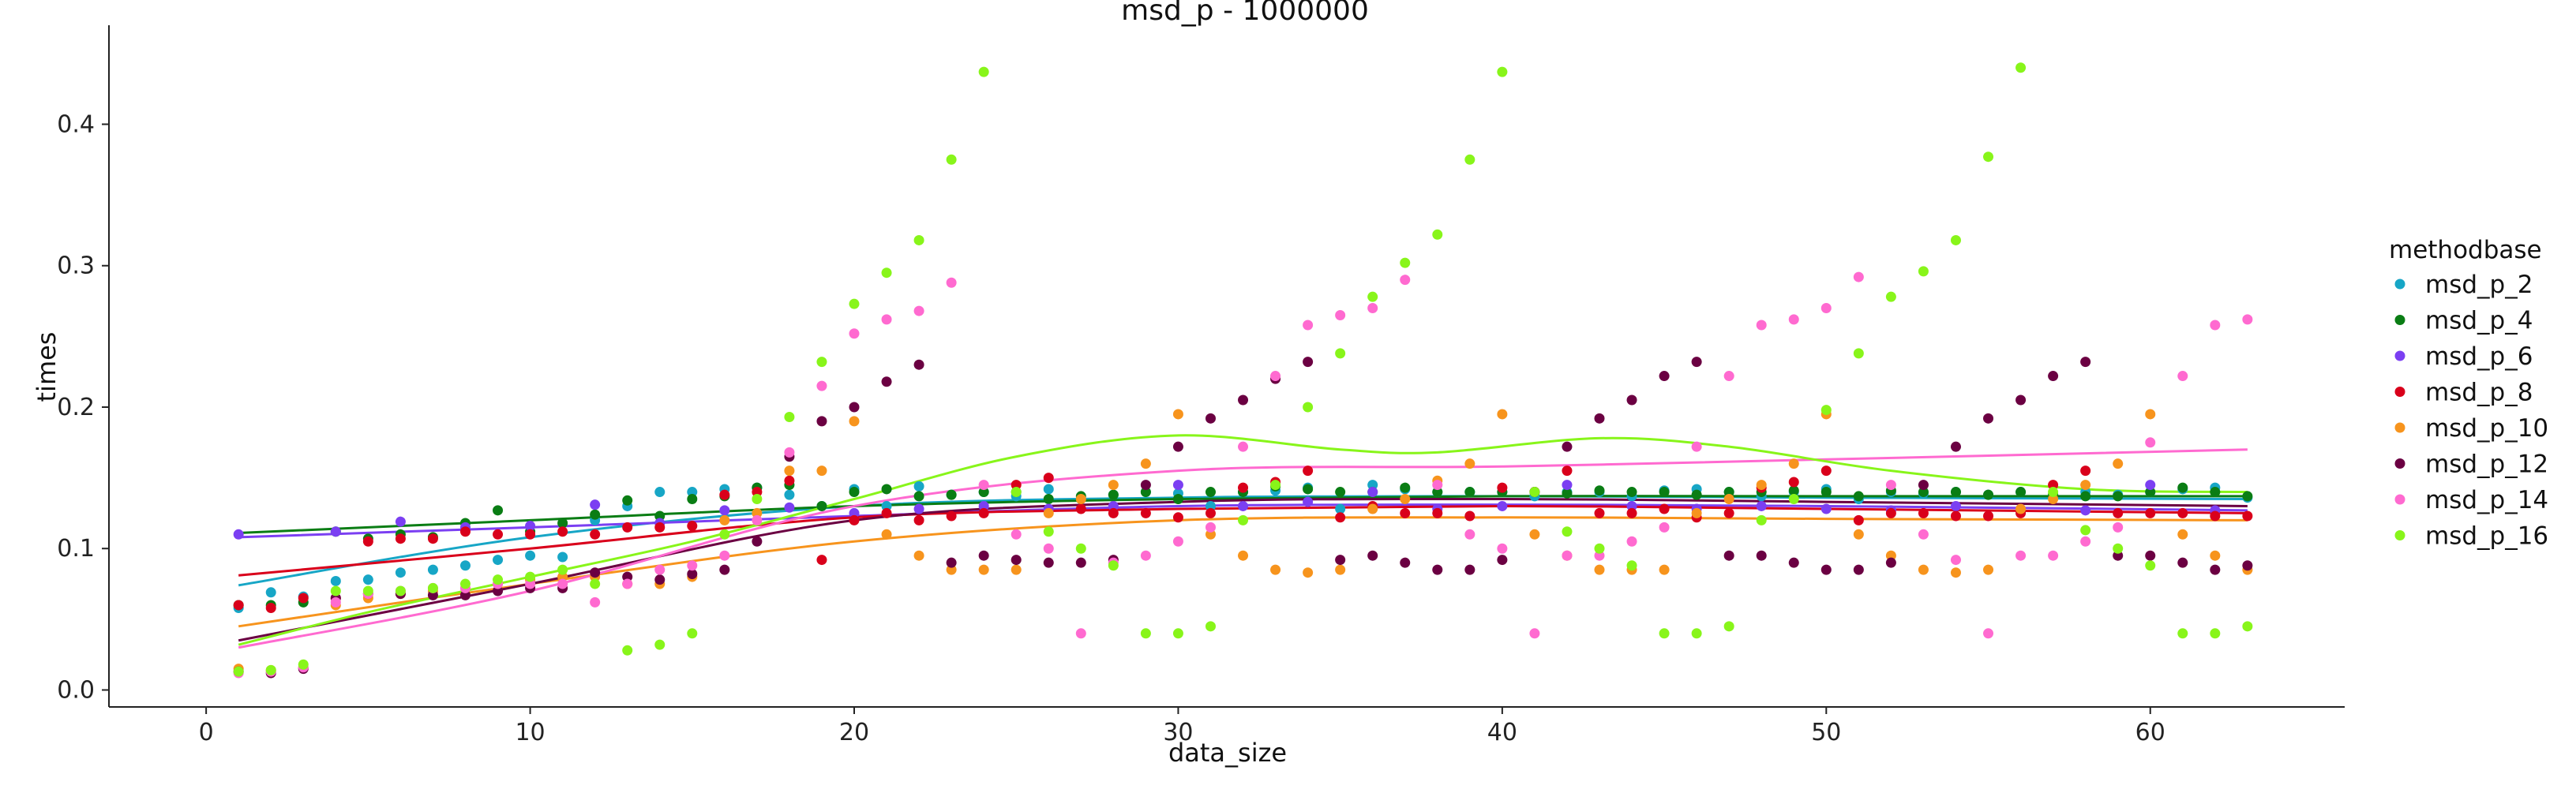 The height and width of the screenshot is (789, 2576). I want to click on legend-label: msd_p_6, so click(2479, 357).